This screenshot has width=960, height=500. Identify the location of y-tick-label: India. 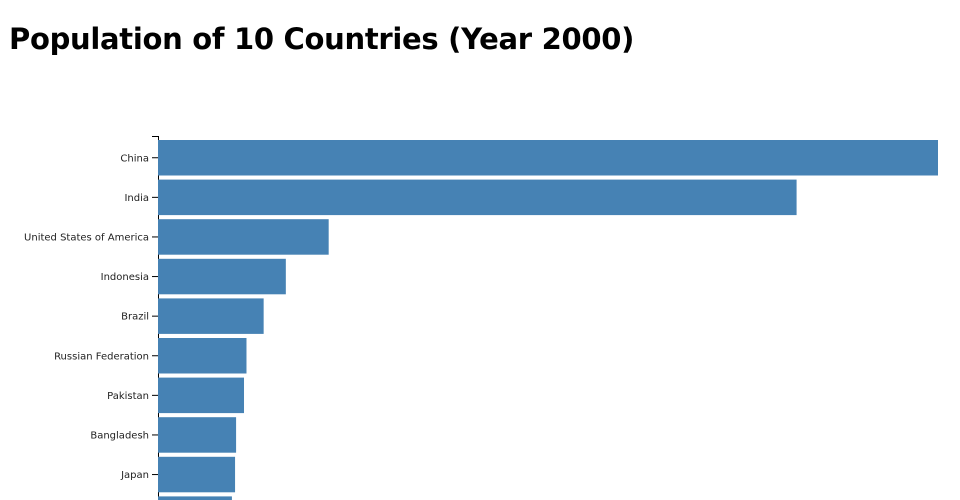
(136, 198).